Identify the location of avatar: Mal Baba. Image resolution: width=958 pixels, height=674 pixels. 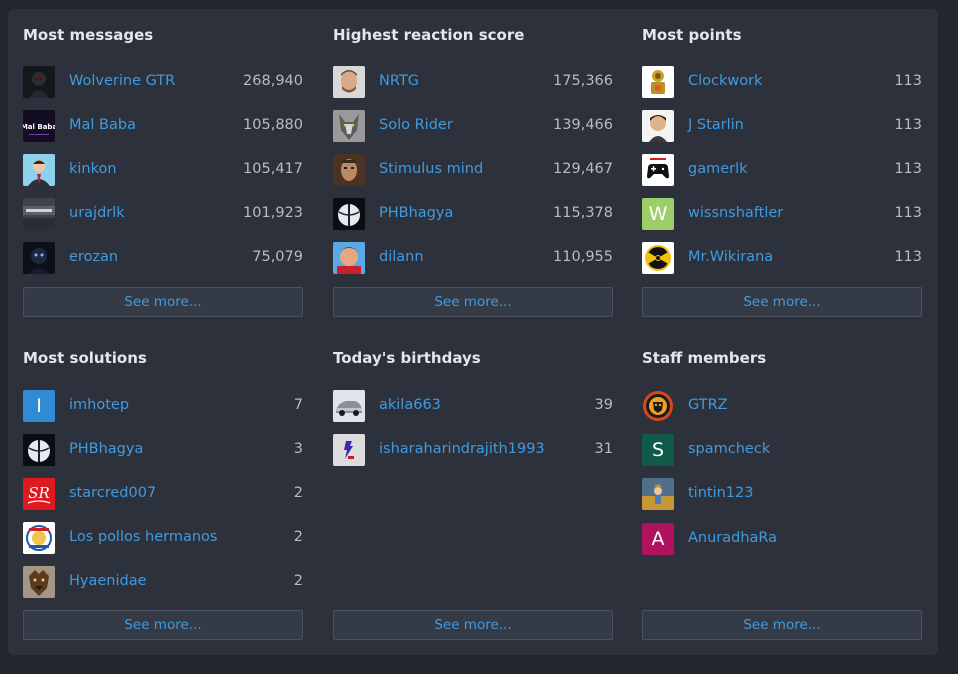
(39, 126).